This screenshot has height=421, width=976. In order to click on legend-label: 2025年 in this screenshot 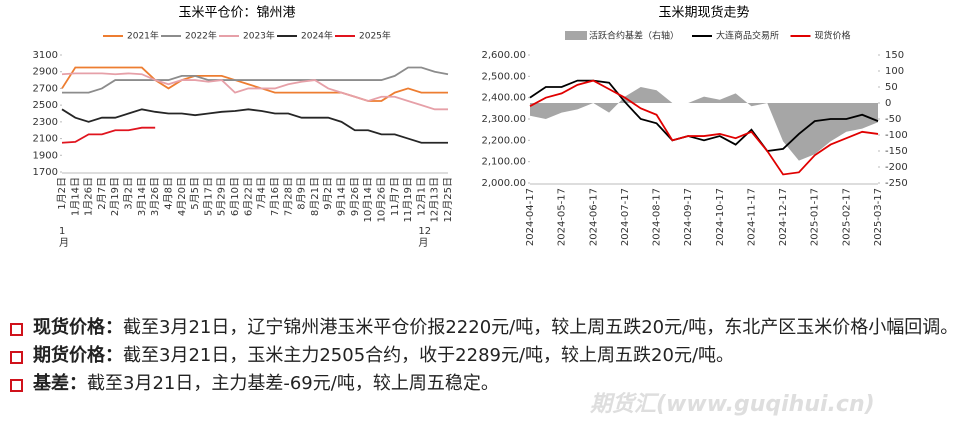, I will do `click(375, 36)`.